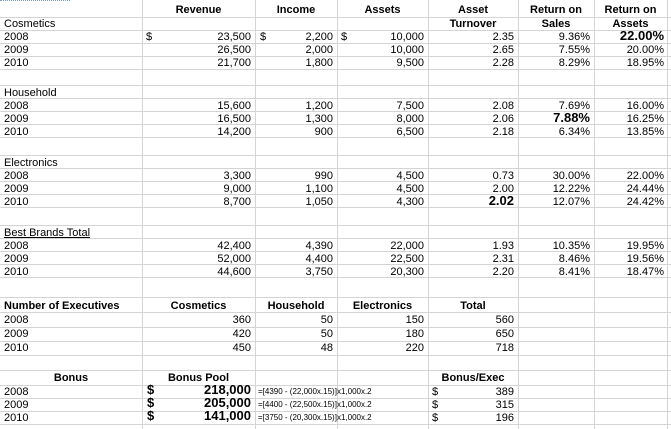 This screenshot has height=429, width=671. What do you see at coordinates (234, 272) in the screenshot?
I see `revenue-value: 44,600` at bounding box center [234, 272].